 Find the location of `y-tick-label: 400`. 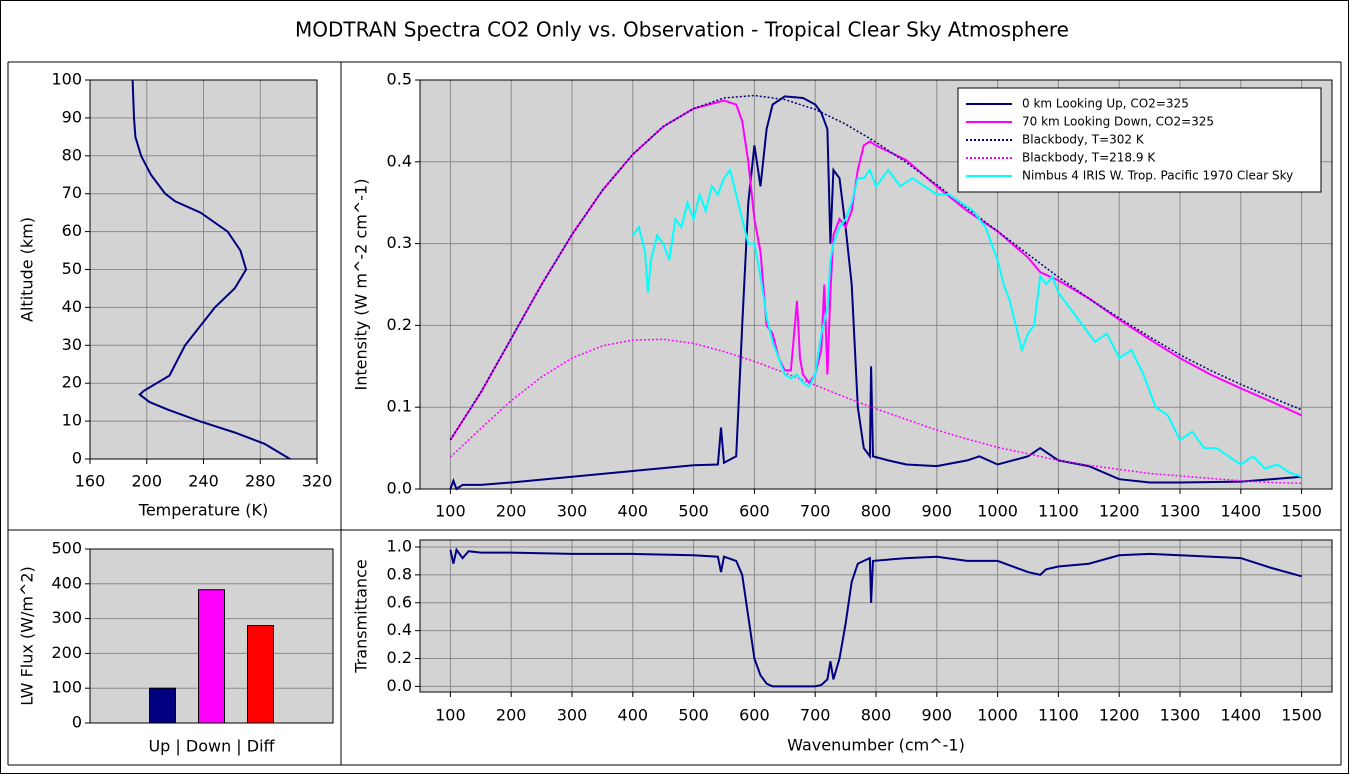

y-tick-label: 400 is located at coordinates (66, 582).